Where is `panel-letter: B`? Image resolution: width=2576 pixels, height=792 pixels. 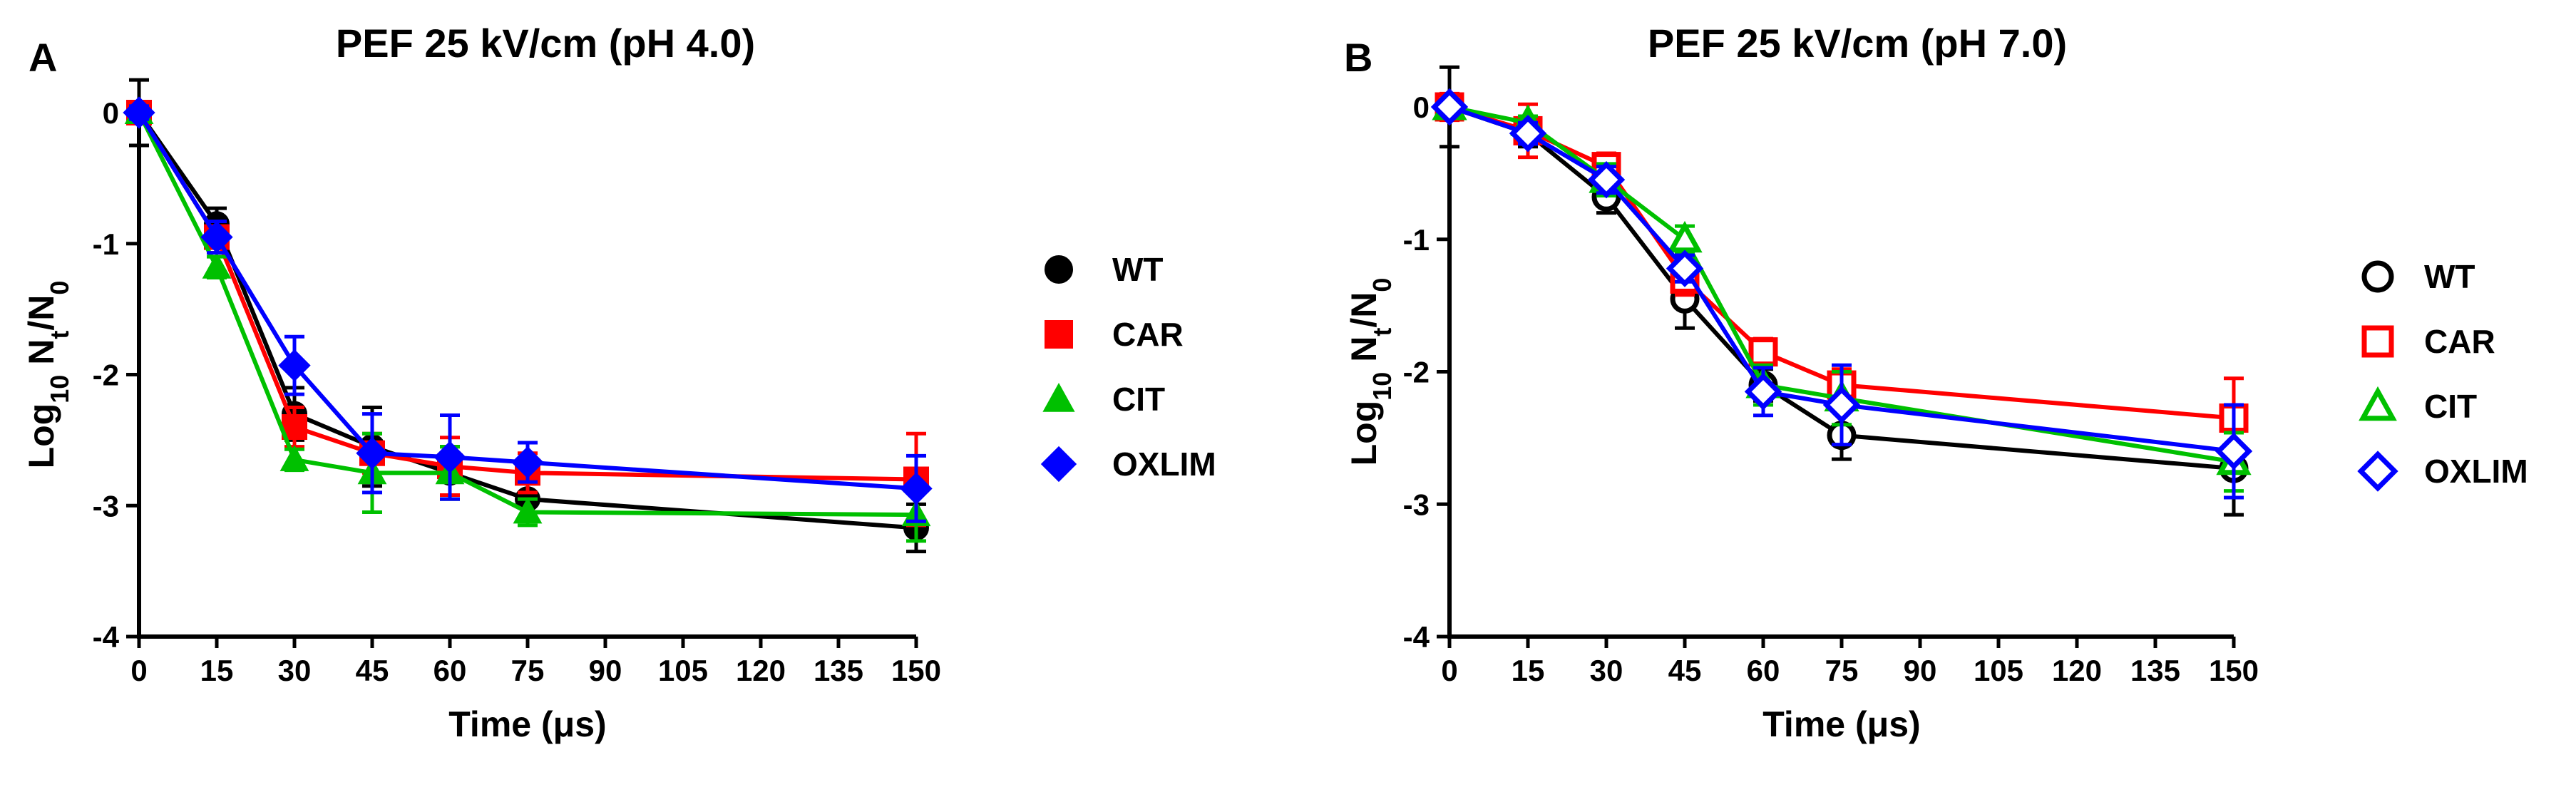 panel-letter: B is located at coordinates (1358, 57).